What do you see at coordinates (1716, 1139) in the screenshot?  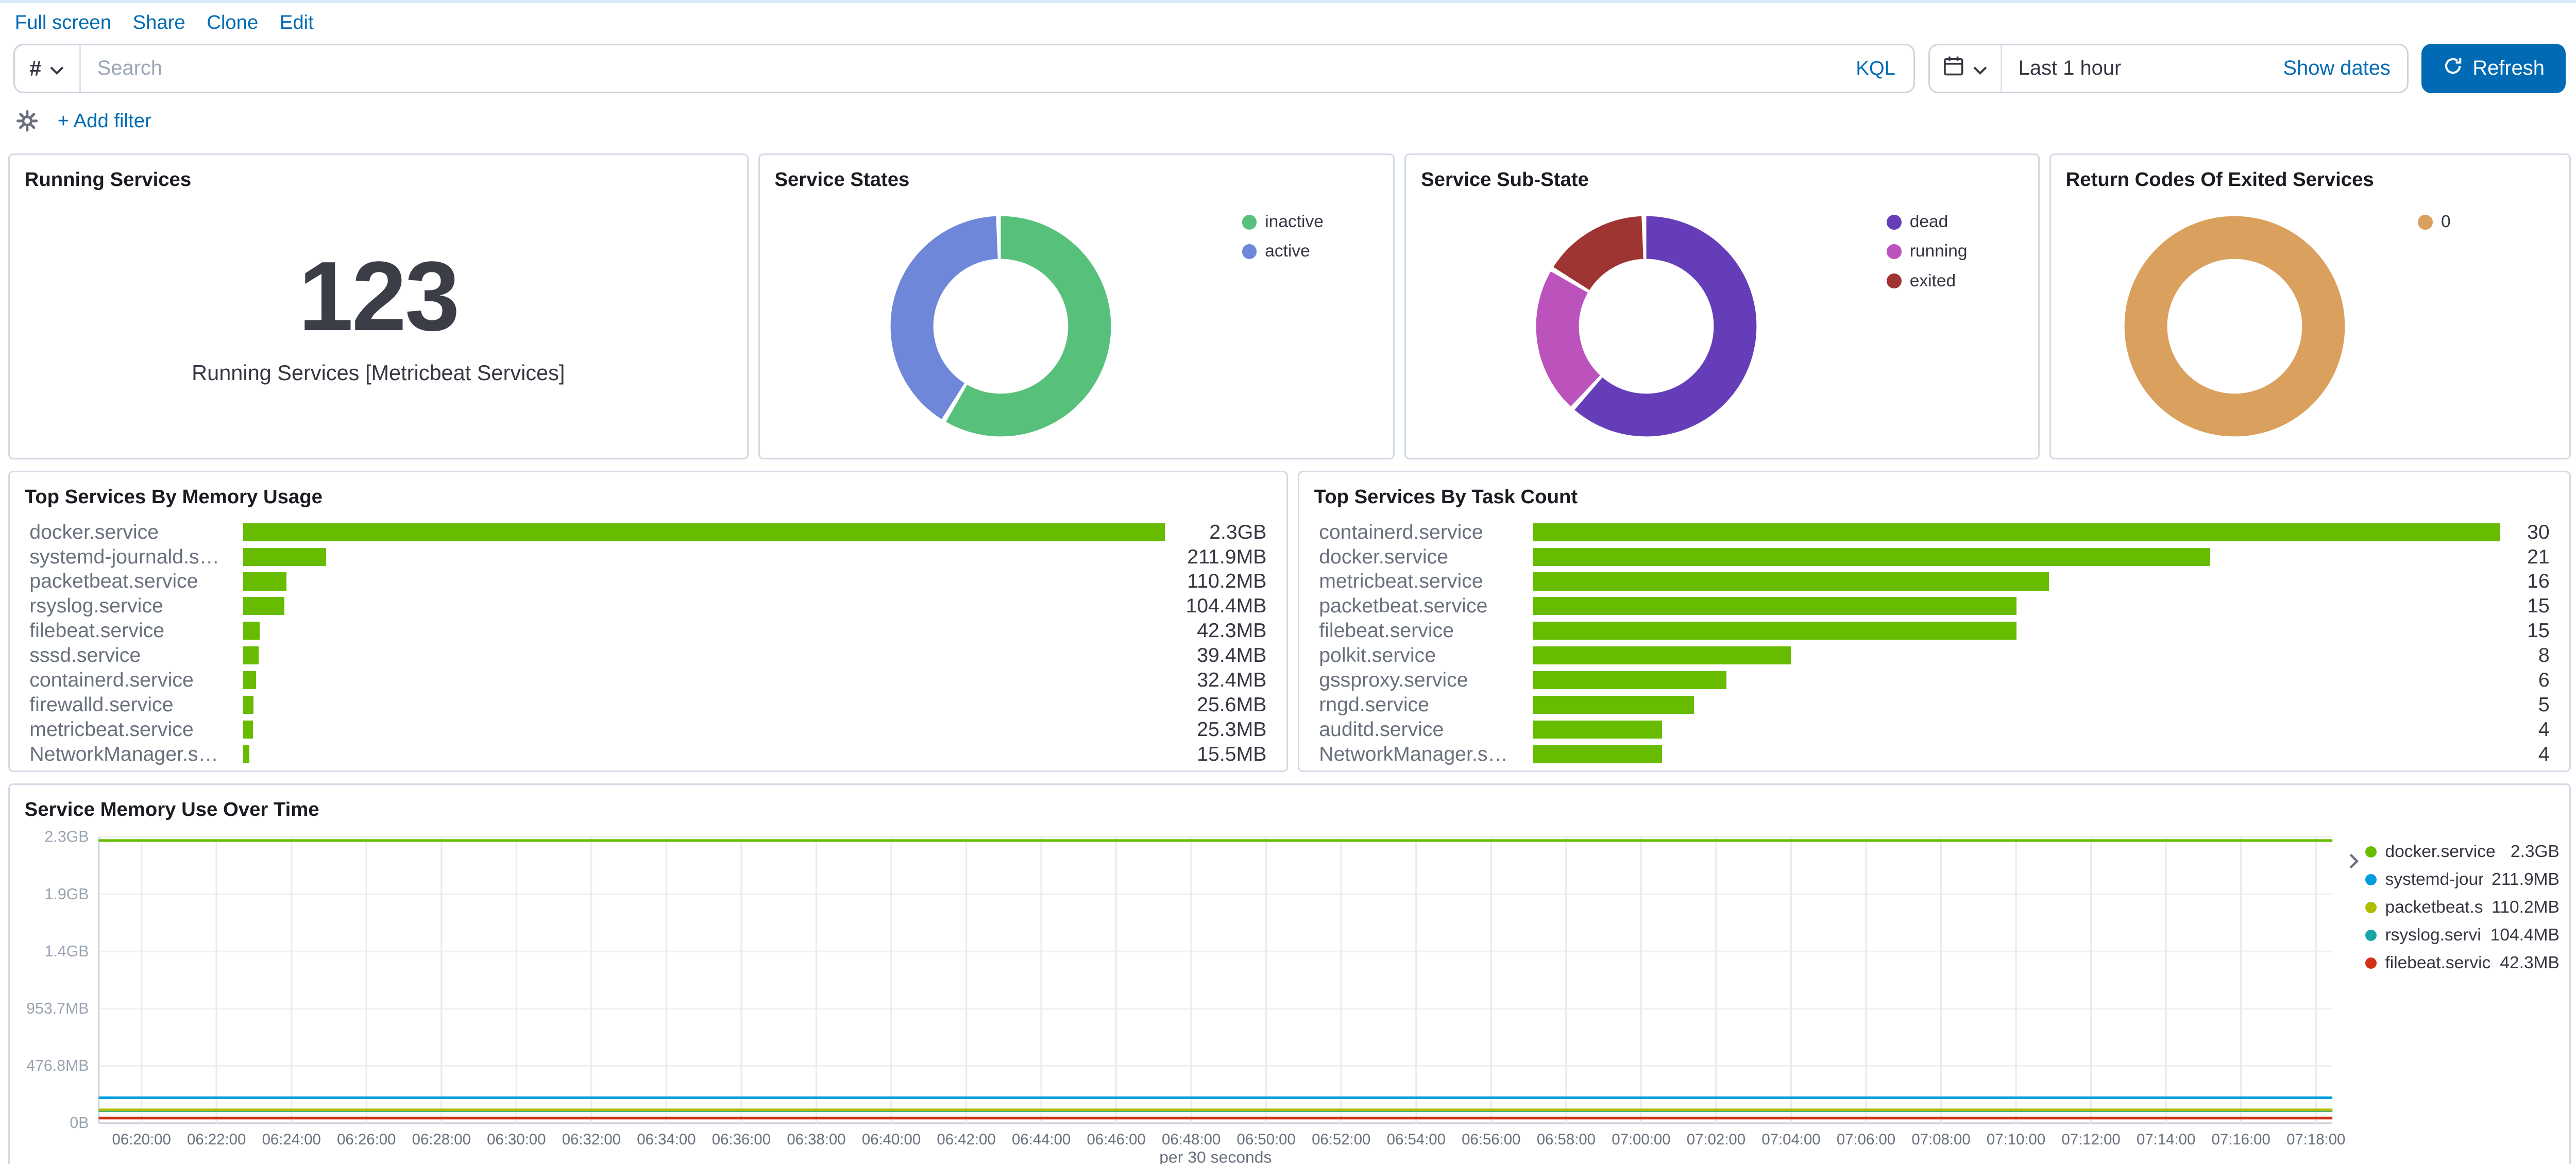 I see `x-tick-label: 07:02:00` at bounding box center [1716, 1139].